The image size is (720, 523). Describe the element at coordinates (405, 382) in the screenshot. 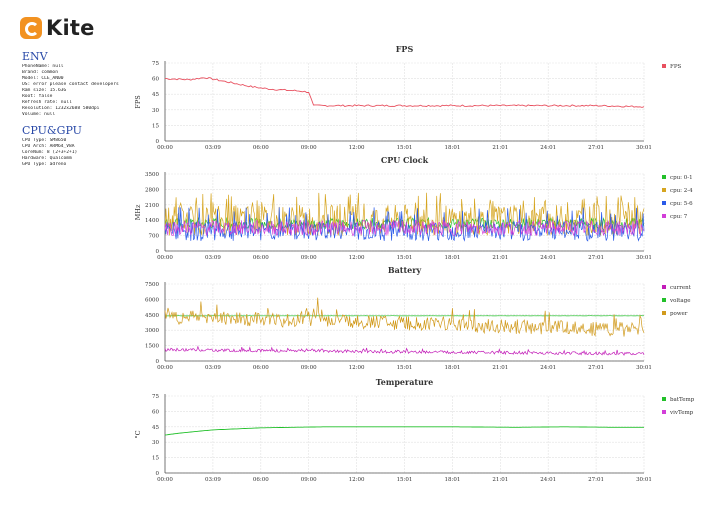

I see `chart-title: Temperature` at that location.